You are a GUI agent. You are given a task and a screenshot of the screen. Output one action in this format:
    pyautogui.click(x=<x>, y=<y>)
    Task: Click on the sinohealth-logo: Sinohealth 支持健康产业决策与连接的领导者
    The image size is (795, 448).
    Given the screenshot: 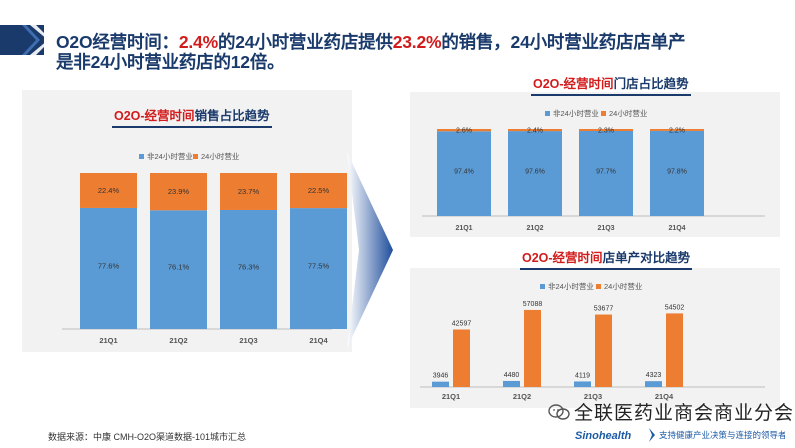 What is the action you would take?
    pyautogui.click(x=680, y=435)
    